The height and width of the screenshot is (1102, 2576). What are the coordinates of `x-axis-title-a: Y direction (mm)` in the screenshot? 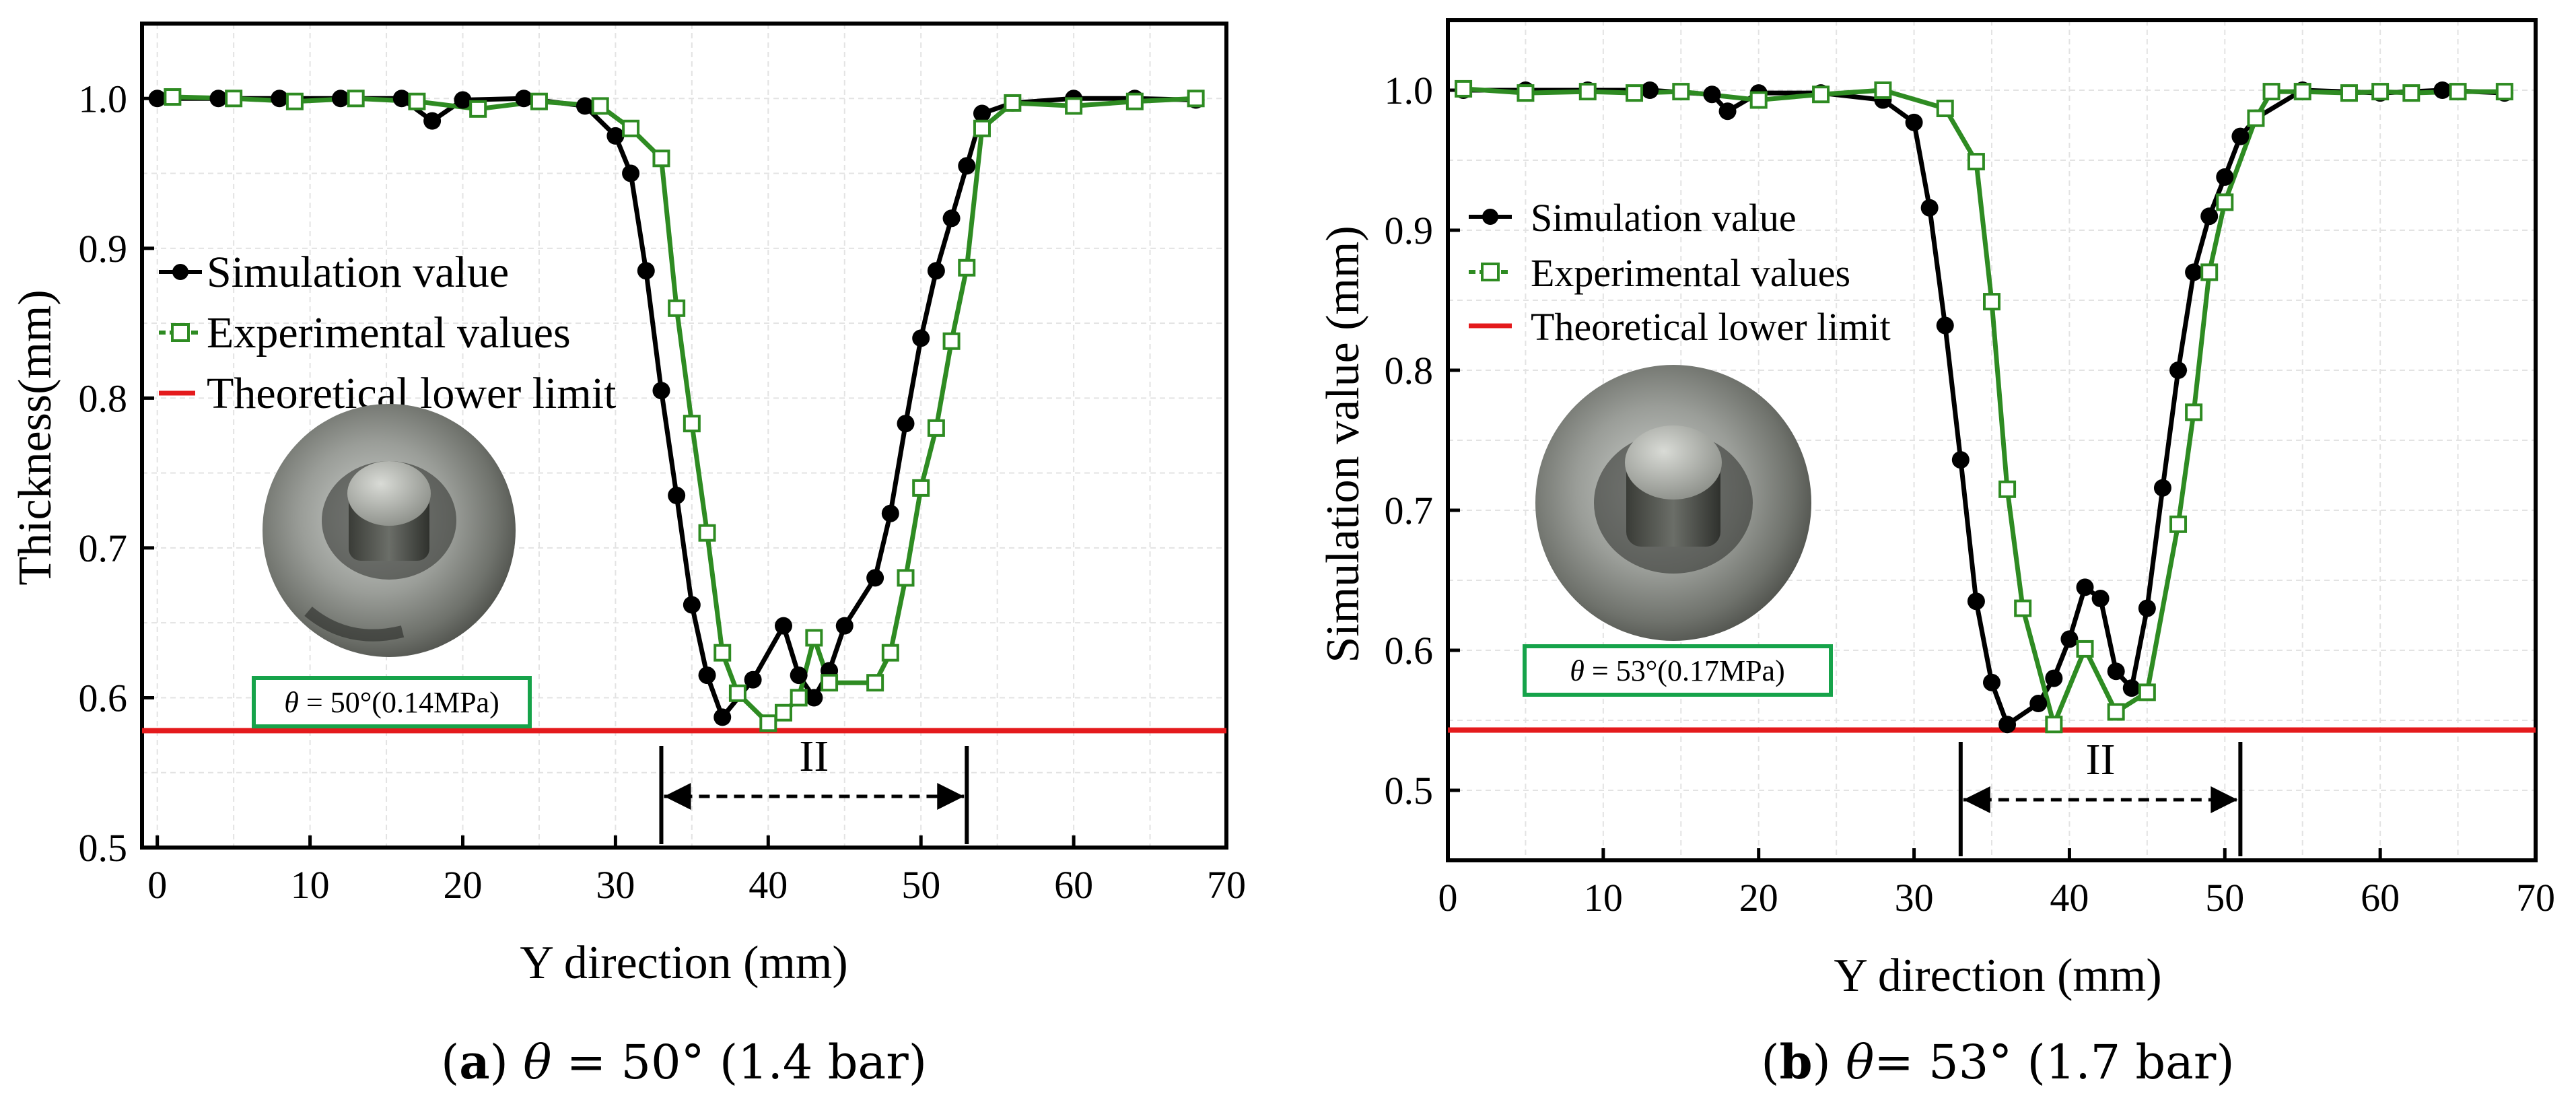 It's located at (683, 963).